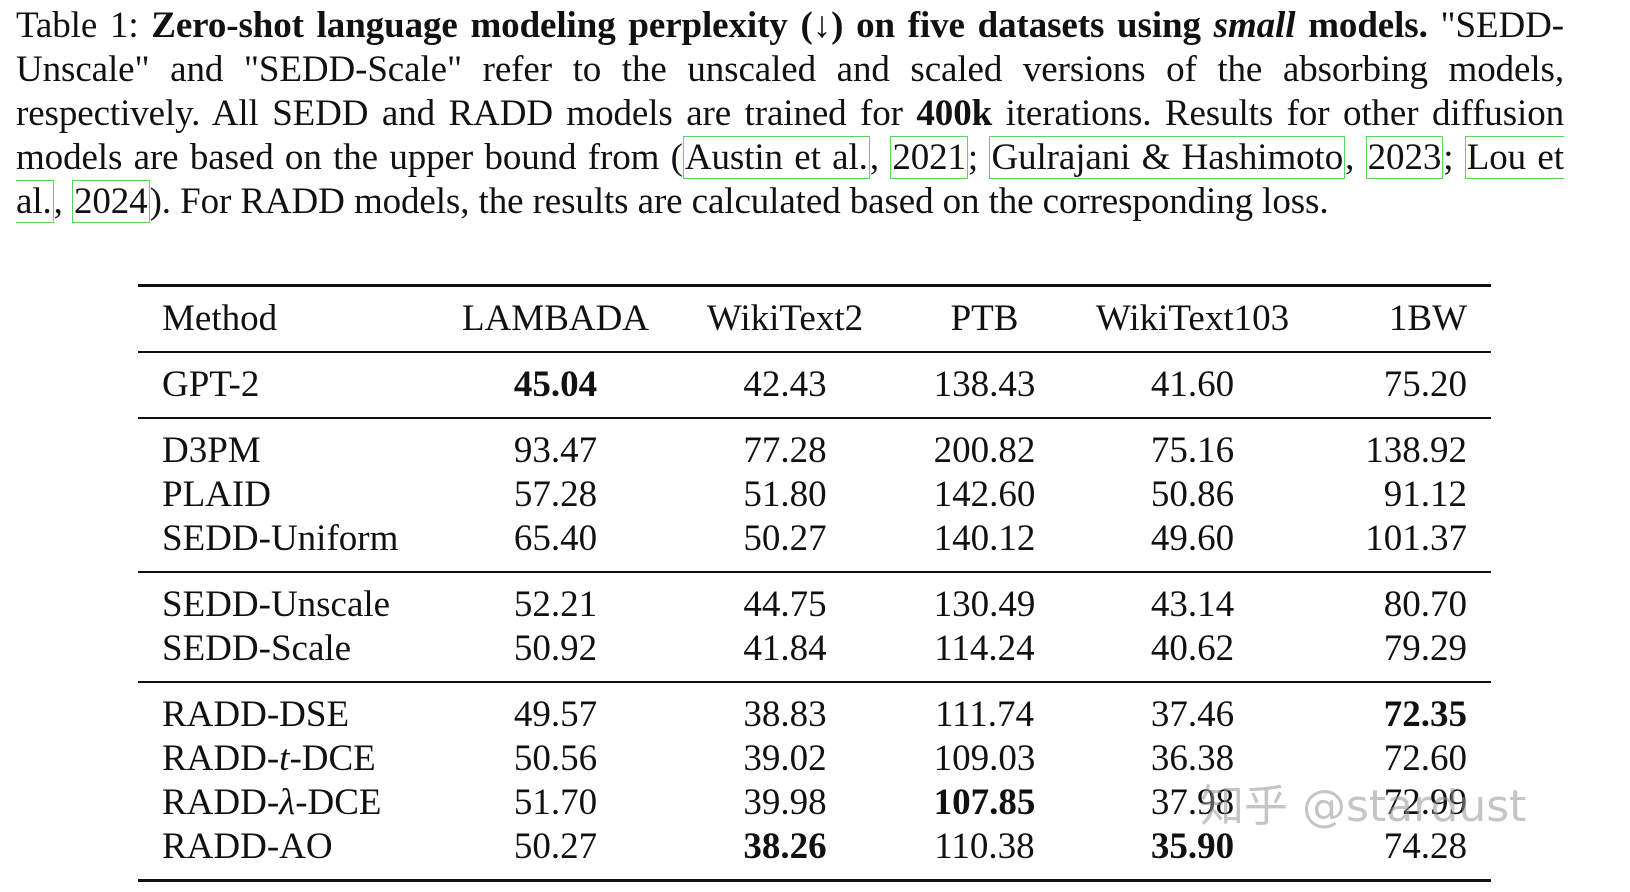  I want to click on table-row-radd-ao: RADD-AO 50.27 38.26 110.38 35.90 74.28, so click(814, 853).